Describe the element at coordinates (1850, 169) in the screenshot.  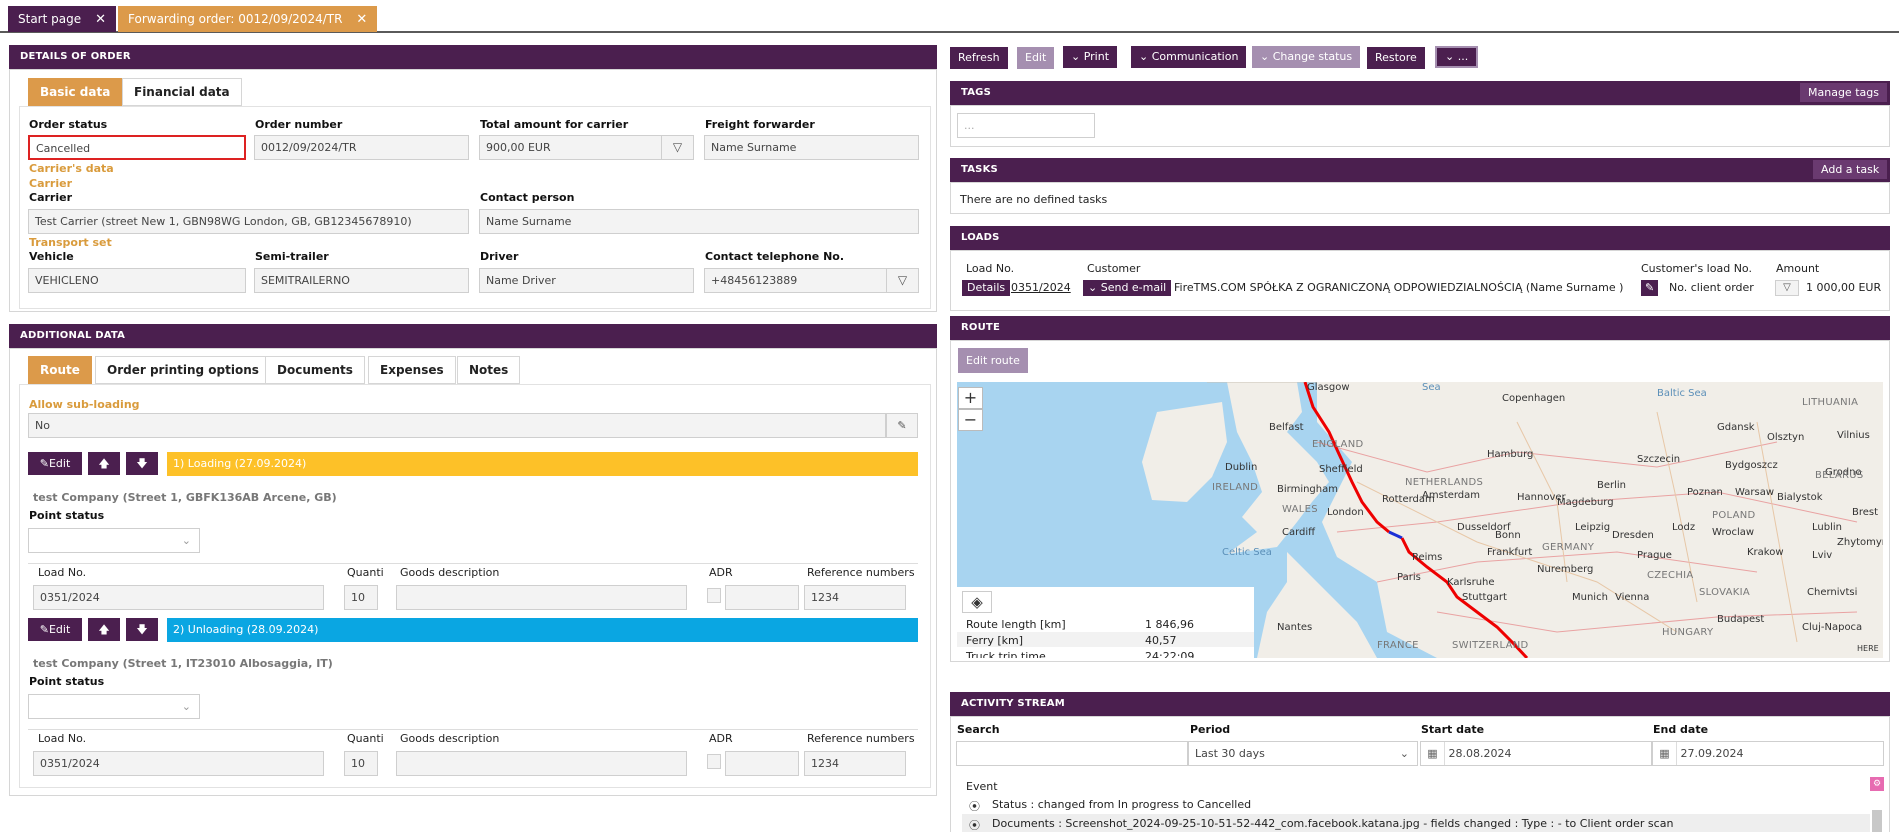
I see `add-task-button: Add a task` at that location.